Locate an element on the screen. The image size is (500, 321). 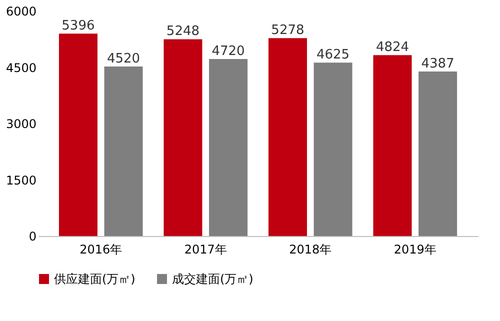
data-label: 5278 is located at coordinates (287, 30).